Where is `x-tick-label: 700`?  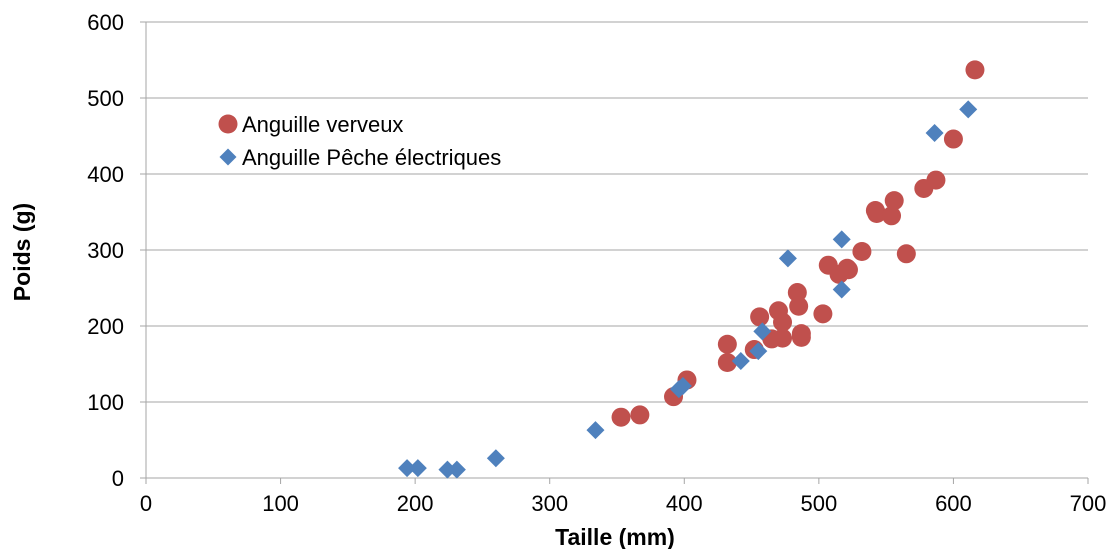
x-tick-label: 700 is located at coordinates (1088, 503).